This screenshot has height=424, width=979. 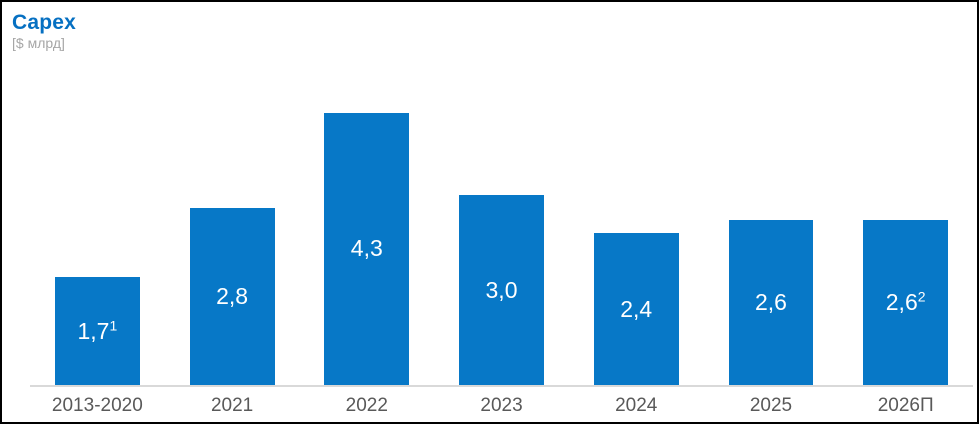 I want to click on footnote-marker: 1, so click(x=113, y=325).